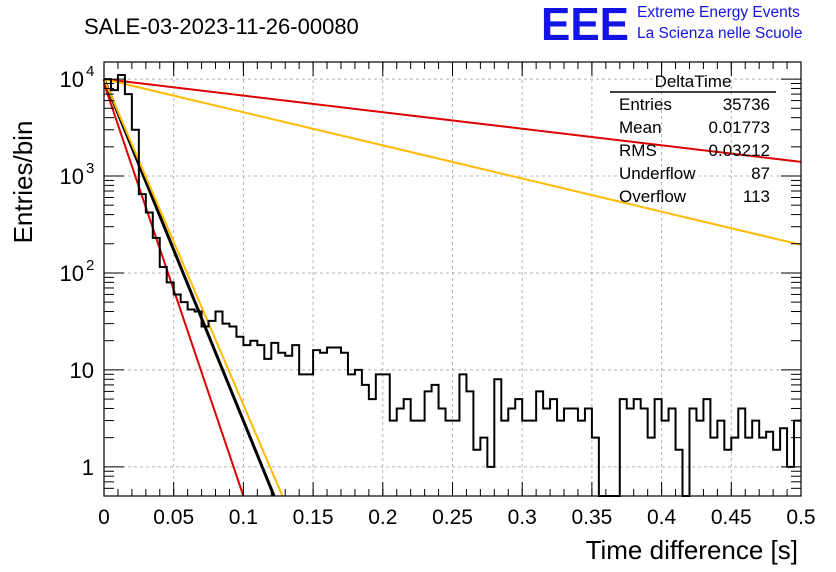 This screenshot has width=836, height=572. I want to click on x-tick-label: 0.05, so click(173, 517).